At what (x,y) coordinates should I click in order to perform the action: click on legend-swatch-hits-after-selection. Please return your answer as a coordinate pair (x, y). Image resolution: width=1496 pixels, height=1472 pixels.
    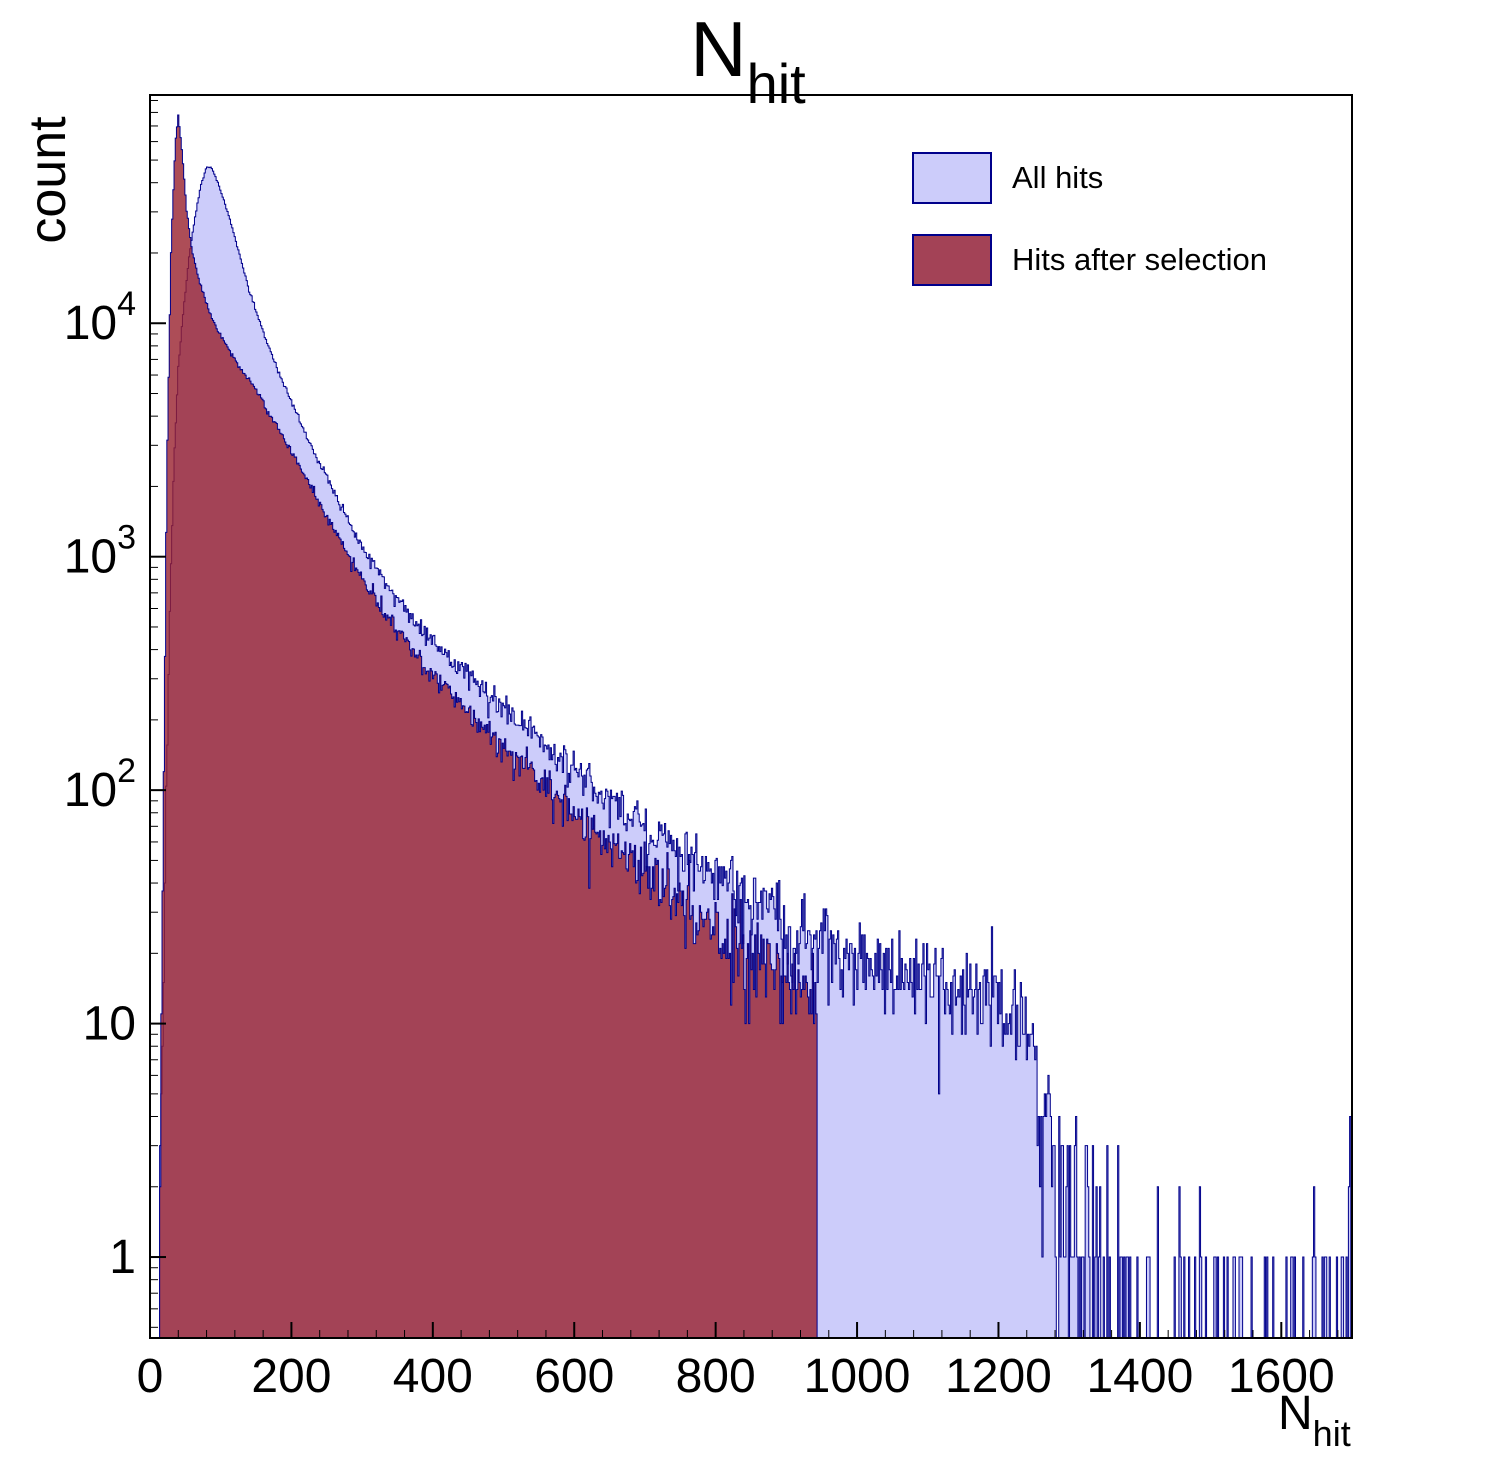
    Looking at the image, I should click on (952, 260).